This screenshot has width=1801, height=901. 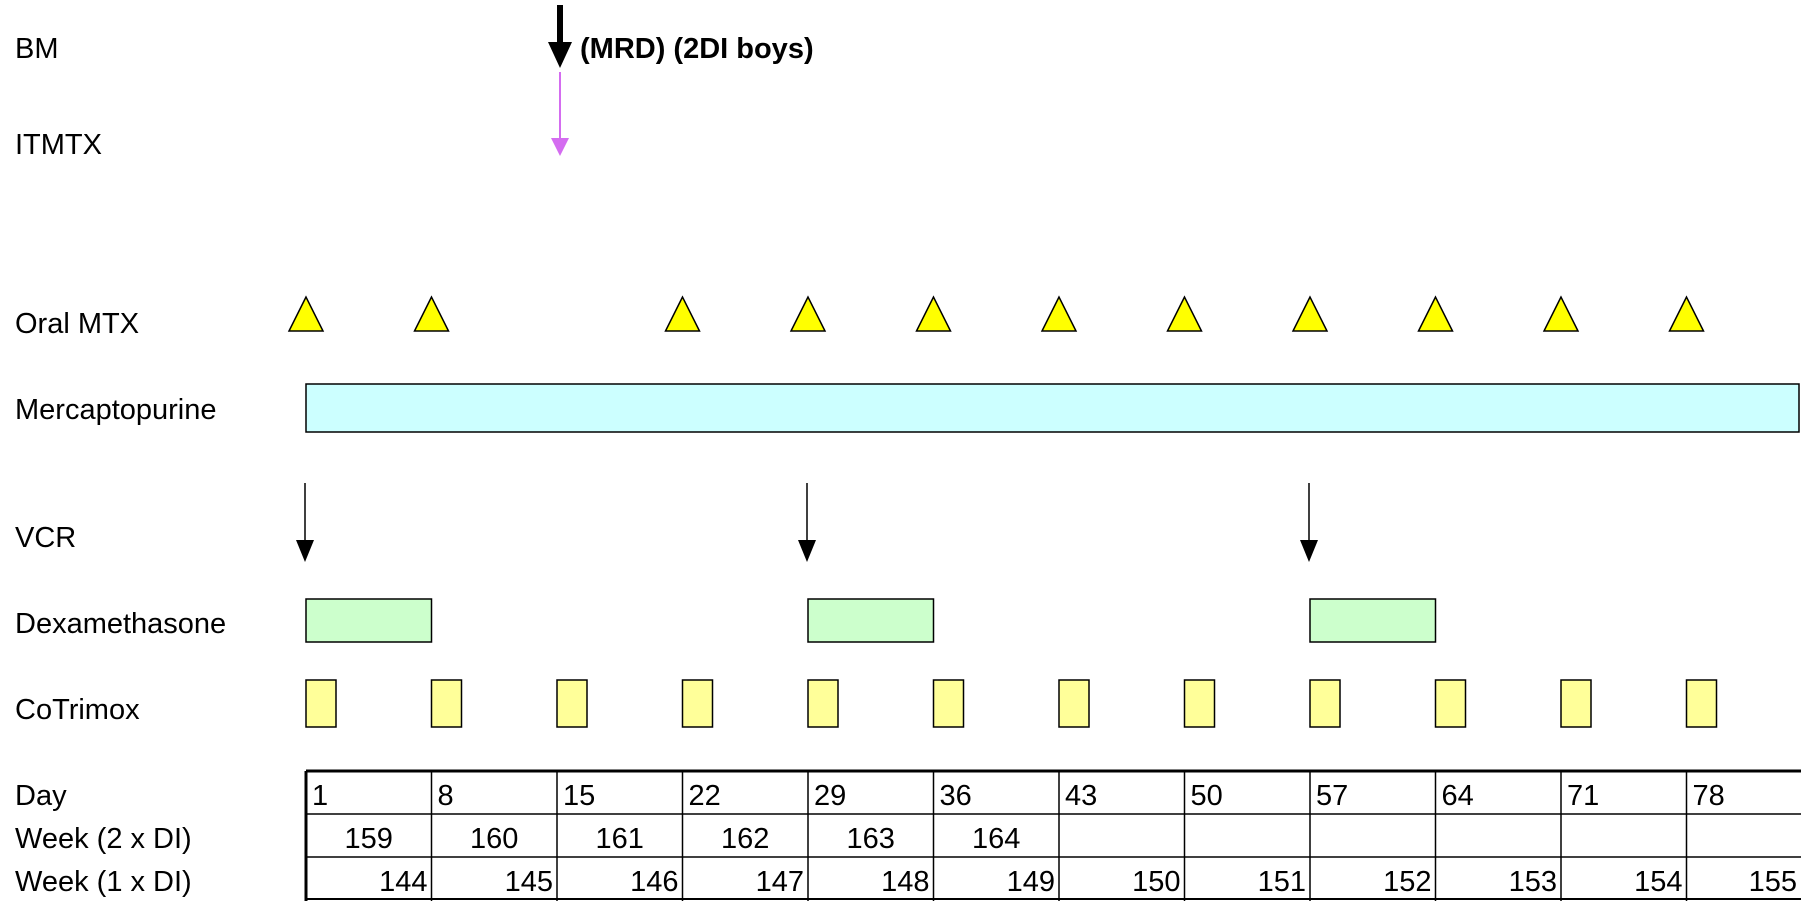 What do you see at coordinates (45, 538) in the screenshot?
I see `row-label-vcr: VCR` at bounding box center [45, 538].